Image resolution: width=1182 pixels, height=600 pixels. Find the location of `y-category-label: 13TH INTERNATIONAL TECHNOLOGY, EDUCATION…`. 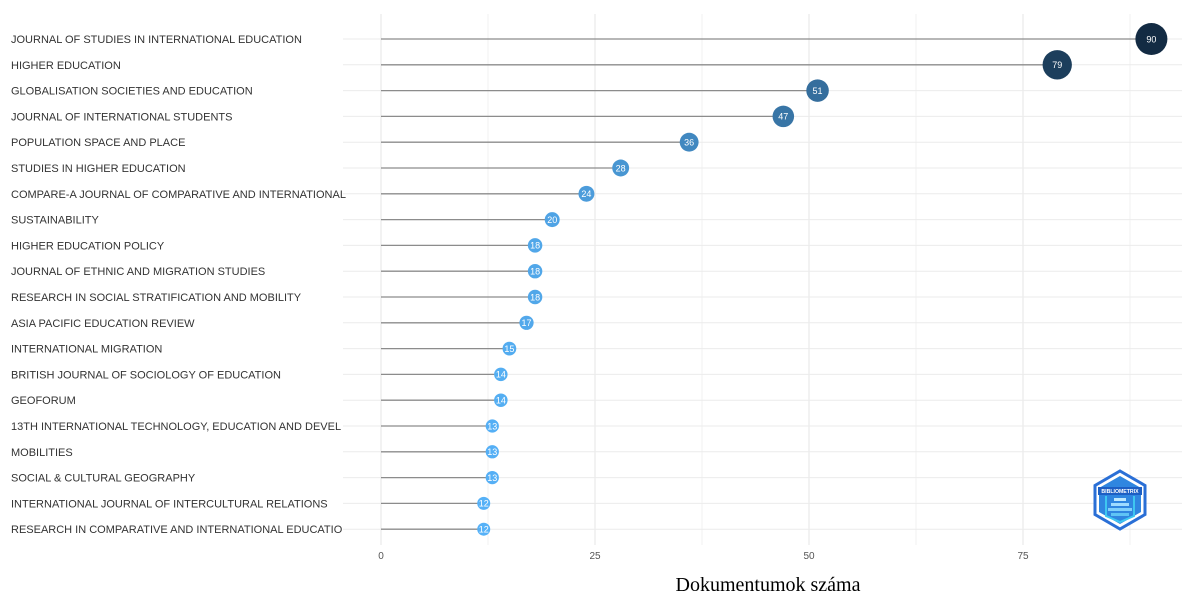

y-category-label: 13TH INTERNATIONAL TECHNOLOGY, EDUCATION… is located at coordinates (176, 427).